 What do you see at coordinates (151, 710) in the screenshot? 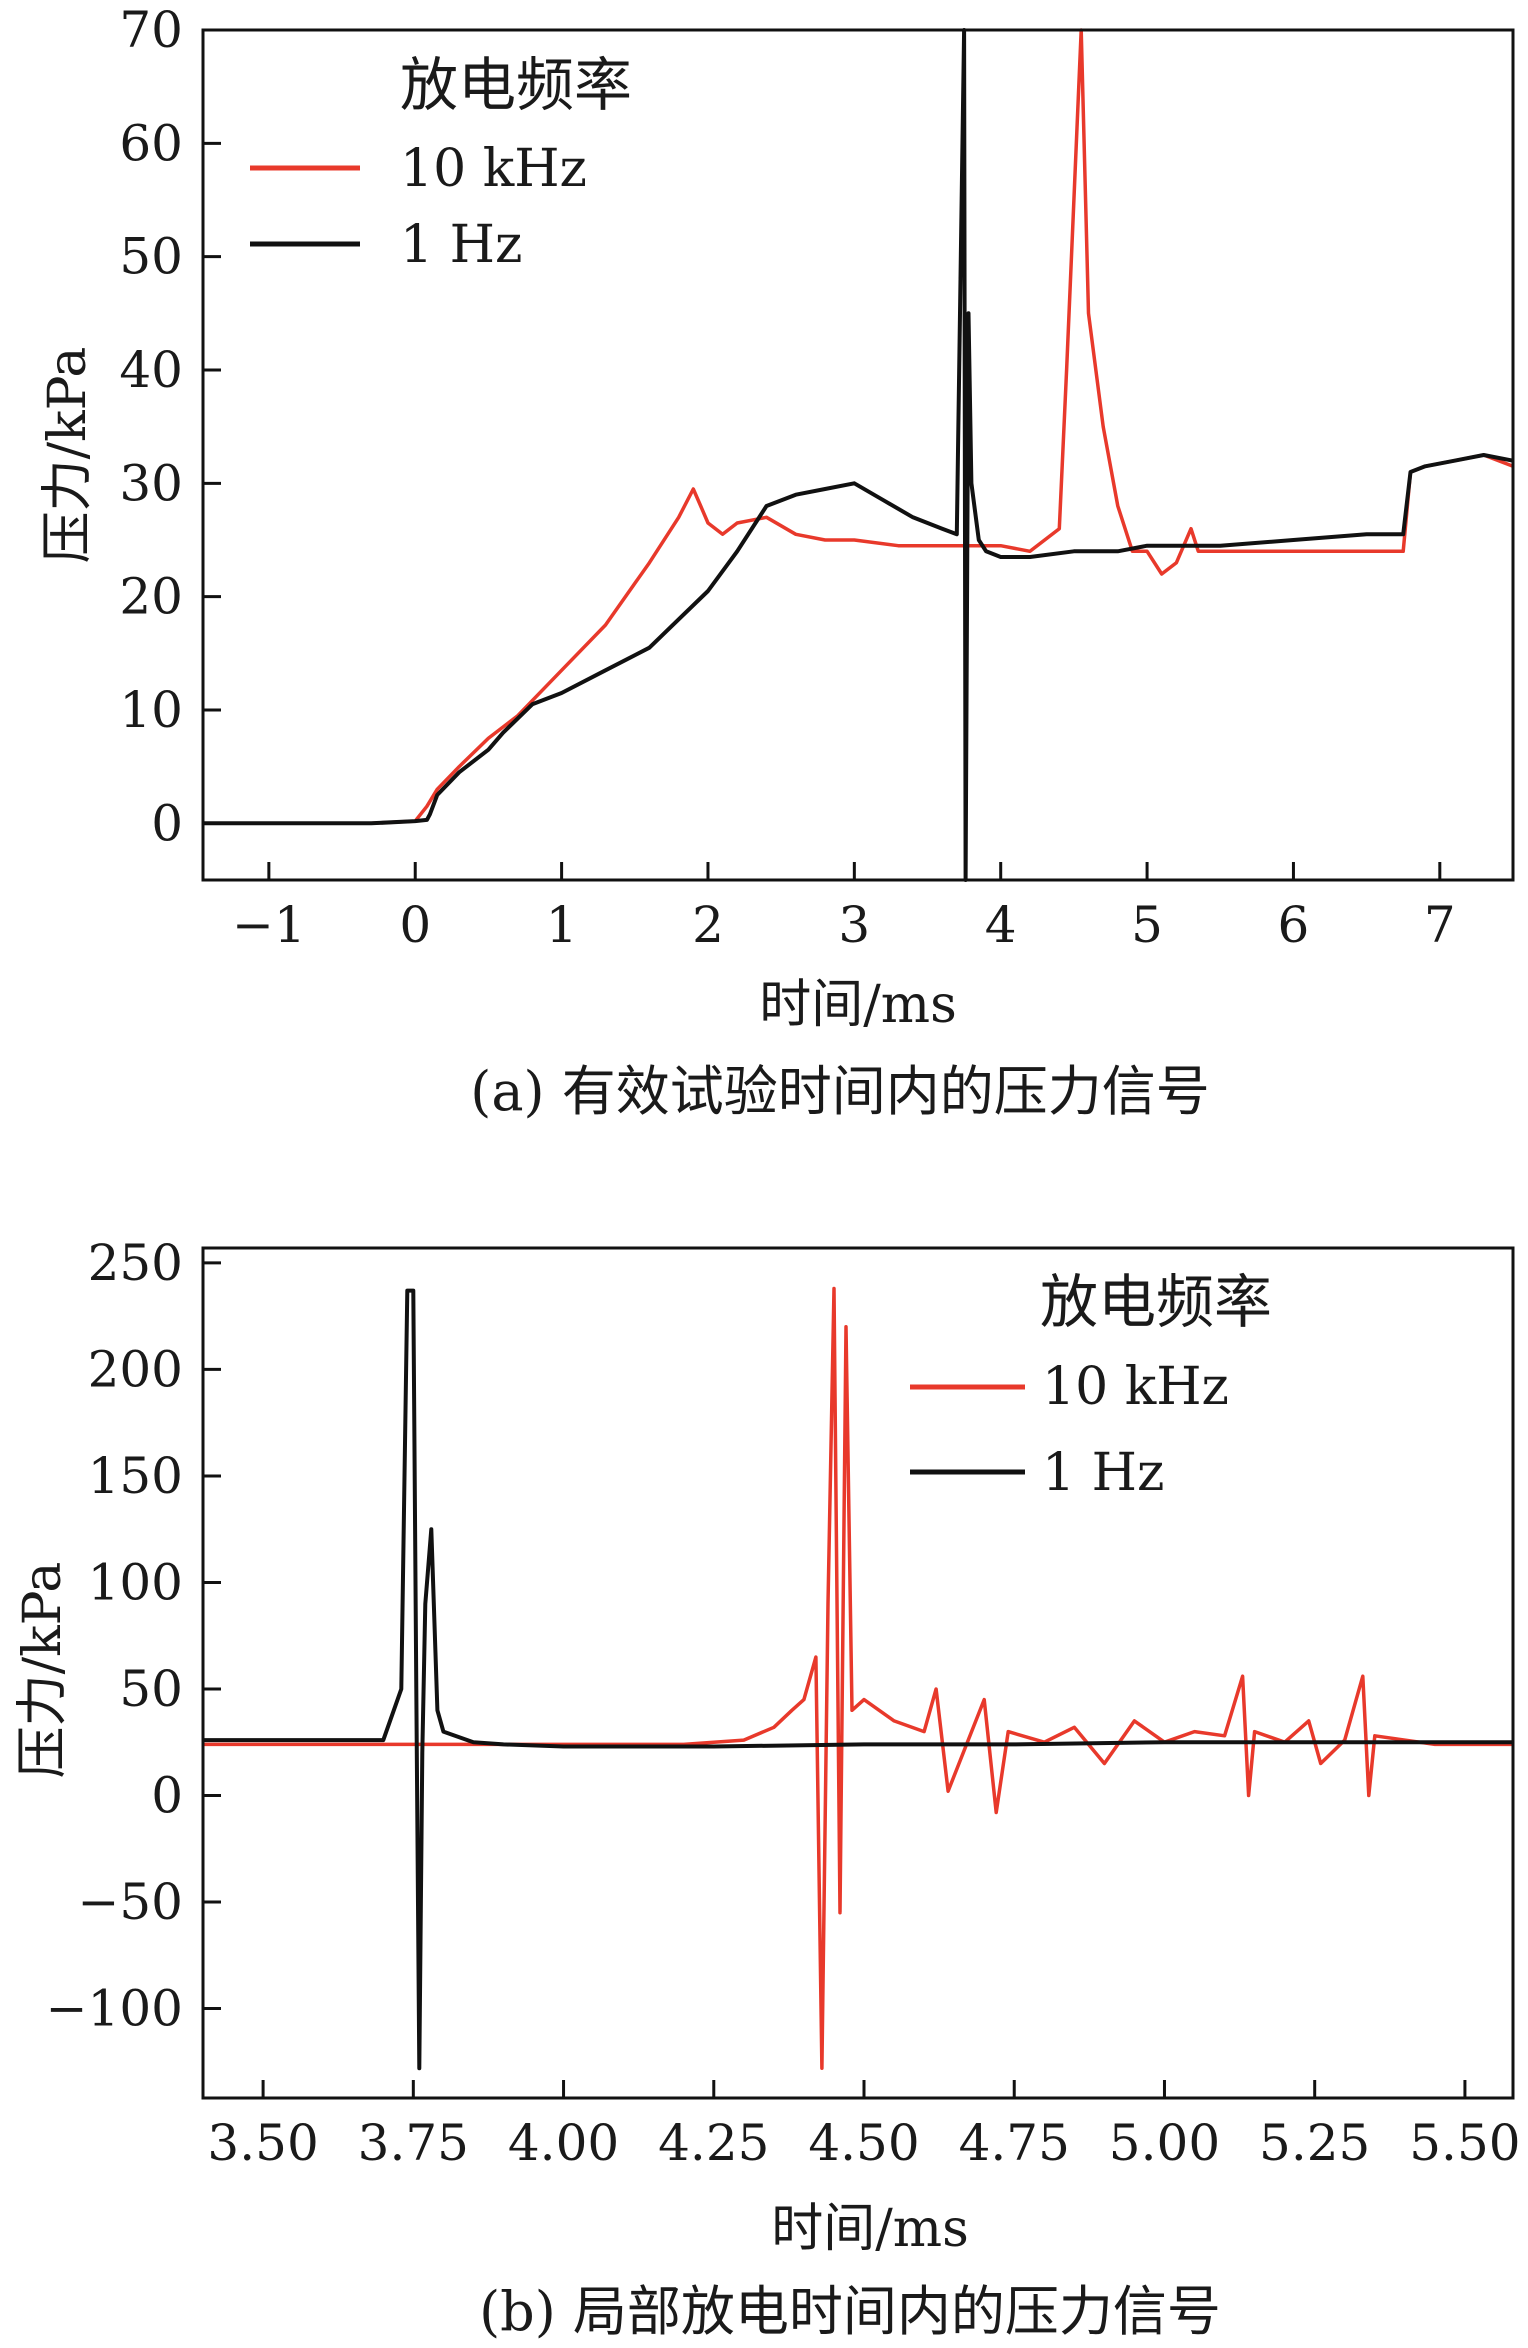
I see `chart-a-y-tick-label: 10` at bounding box center [151, 710].